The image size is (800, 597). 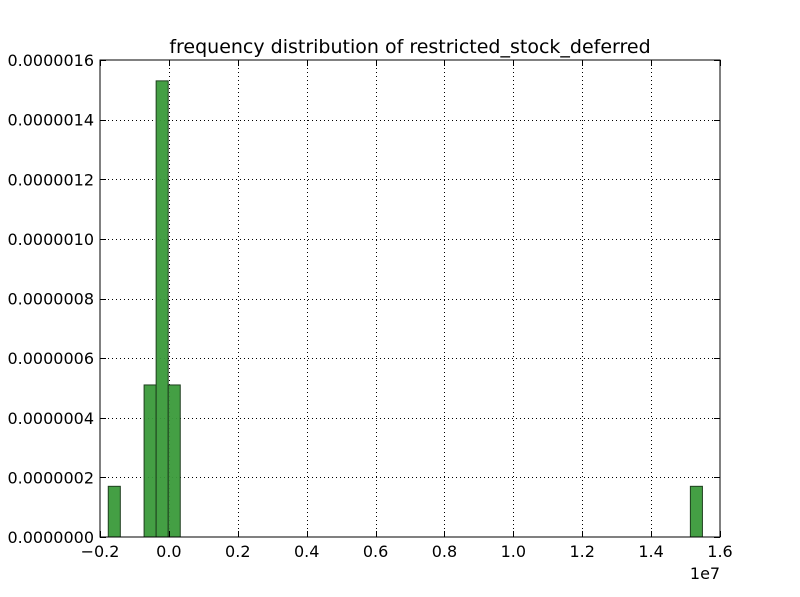 I want to click on x-tick-label: 1.4, so click(x=650, y=551).